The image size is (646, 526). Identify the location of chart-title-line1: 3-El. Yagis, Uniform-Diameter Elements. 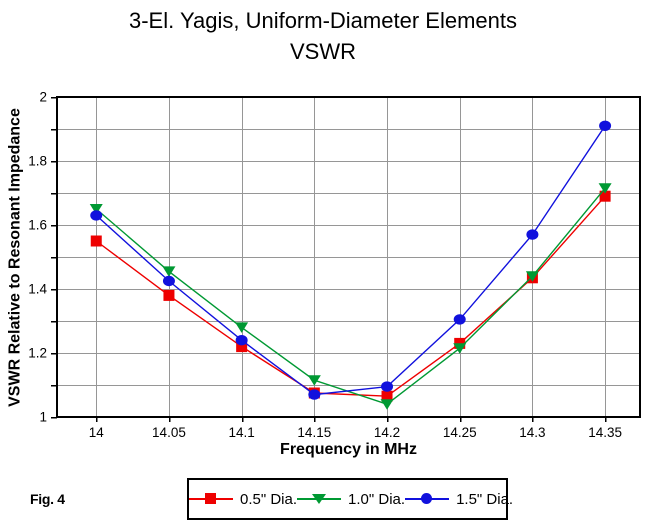
(323, 20).